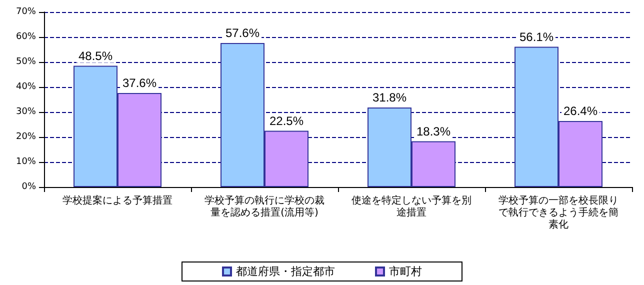  What do you see at coordinates (558, 212) in the screenshot?
I see `x-tick-label: 学校予算の一部を校長限りで執行できるよう手続を簡素化` at bounding box center [558, 212].